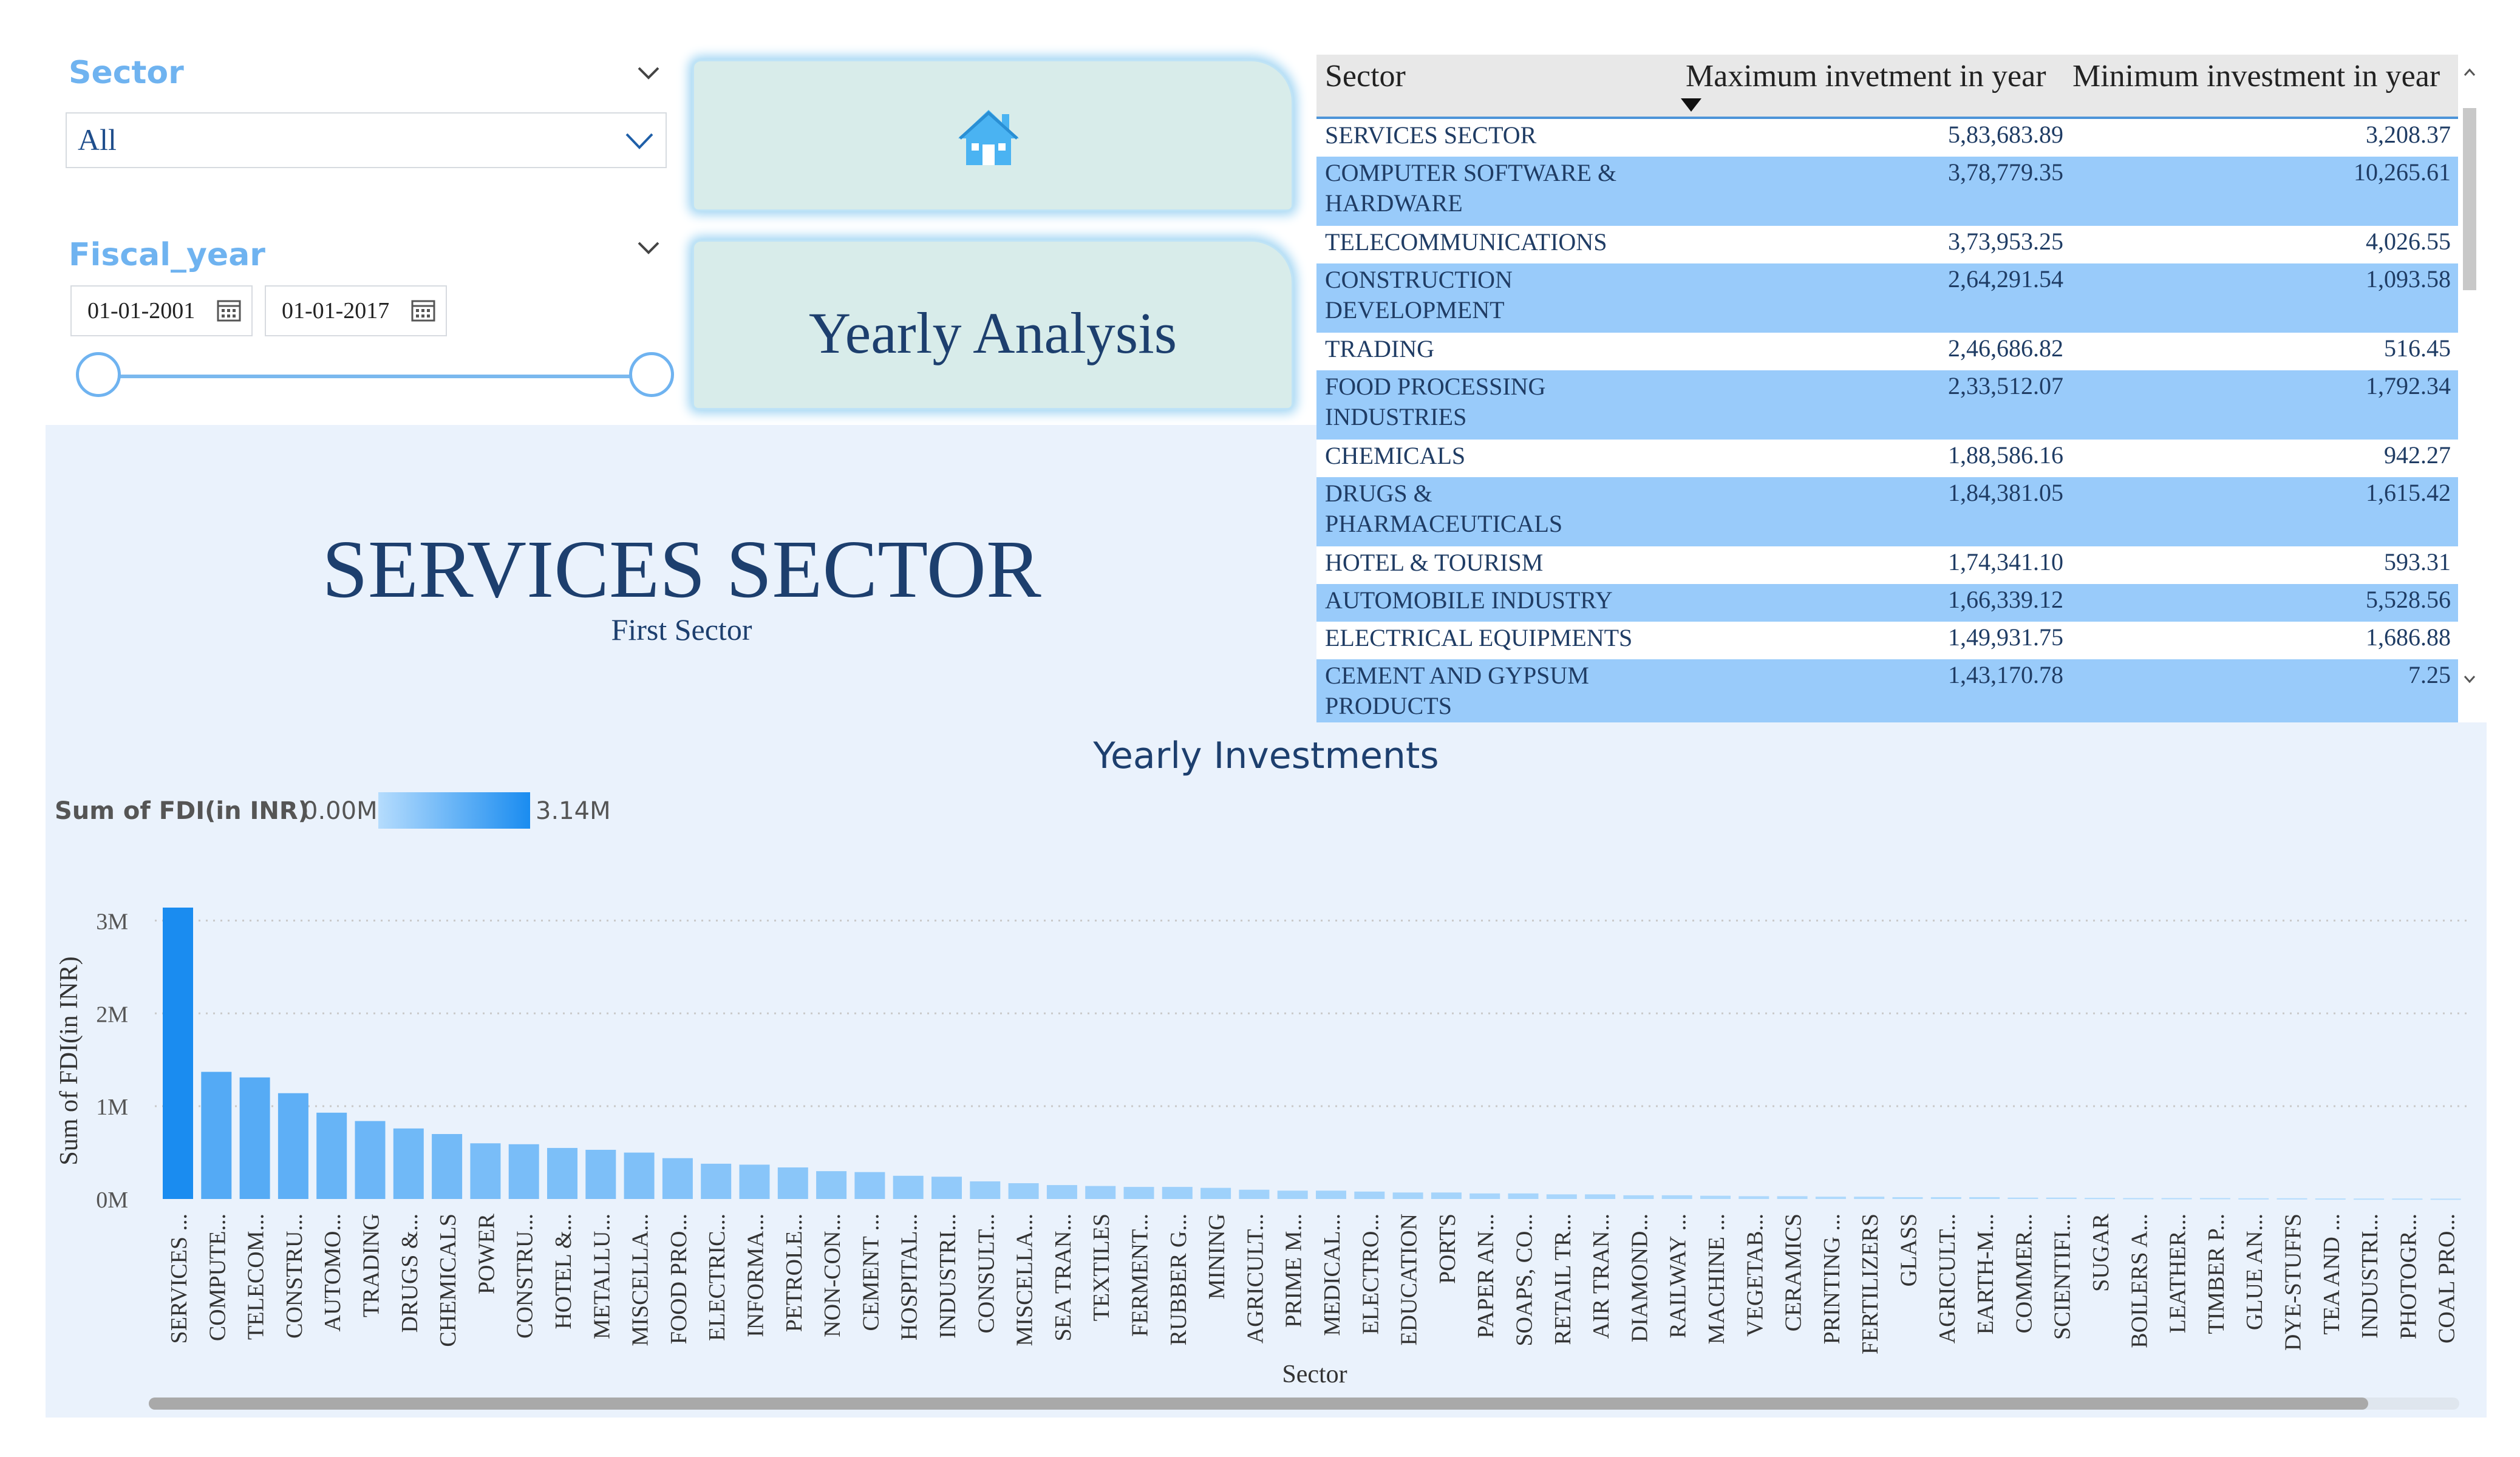 The height and width of the screenshot is (1457, 2520). I want to click on legend-title: Sum of FDI(in INR), so click(182, 811).